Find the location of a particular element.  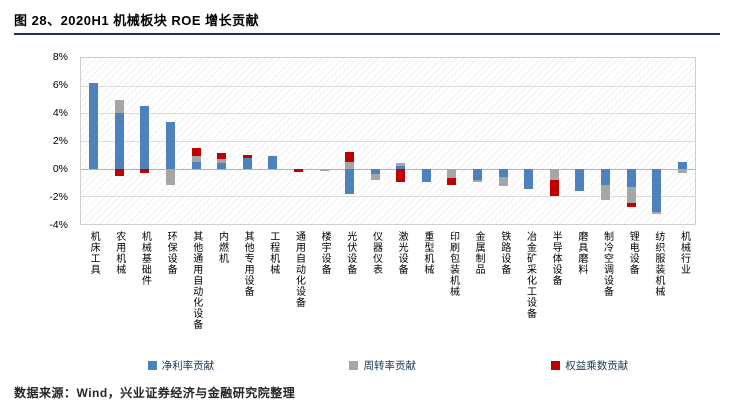

x-axis-label: 光伏设备 is located at coordinates (350, 290).